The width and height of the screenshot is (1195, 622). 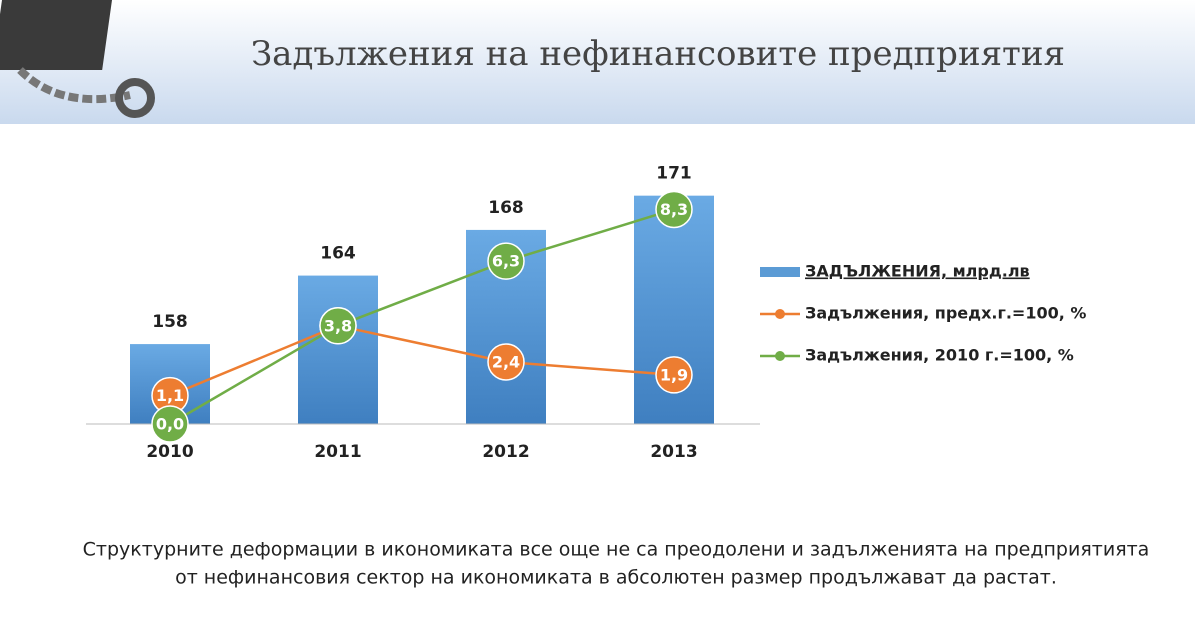 I want to click on bar-value-label: 168, so click(x=506, y=208).